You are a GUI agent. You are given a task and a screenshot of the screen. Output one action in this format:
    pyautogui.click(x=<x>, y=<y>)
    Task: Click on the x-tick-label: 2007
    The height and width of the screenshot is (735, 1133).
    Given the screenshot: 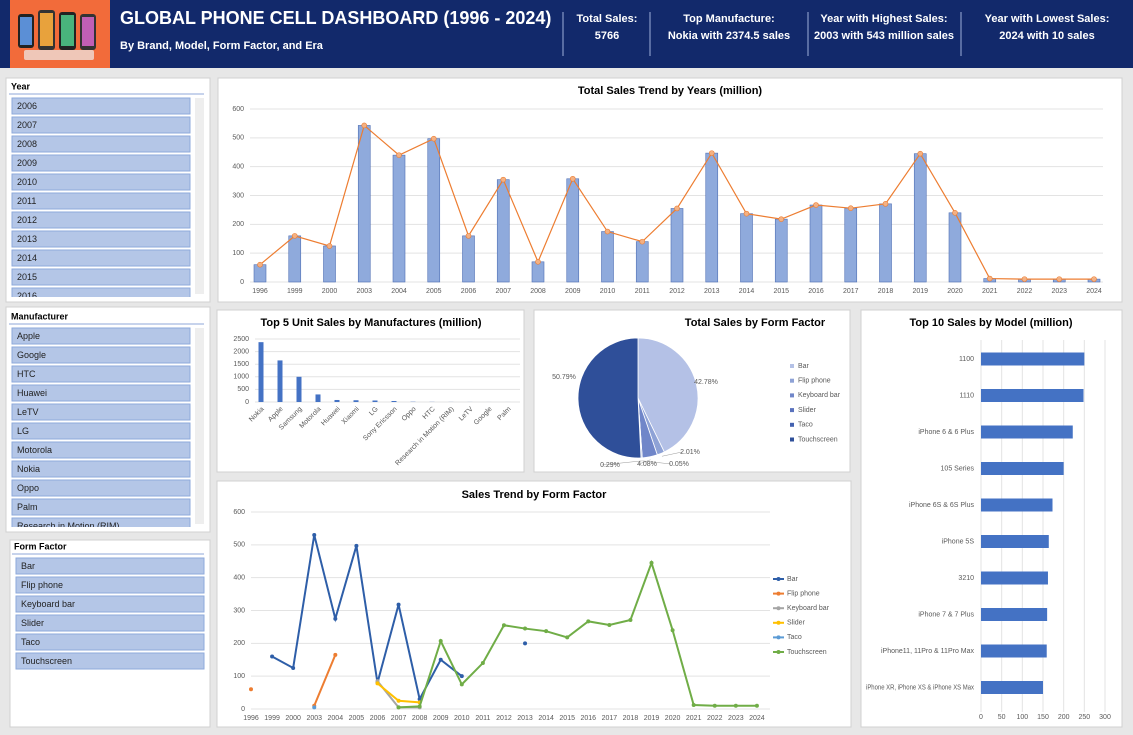 What is the action you would take?
    pyautogui.click(x=399, y=718)
    